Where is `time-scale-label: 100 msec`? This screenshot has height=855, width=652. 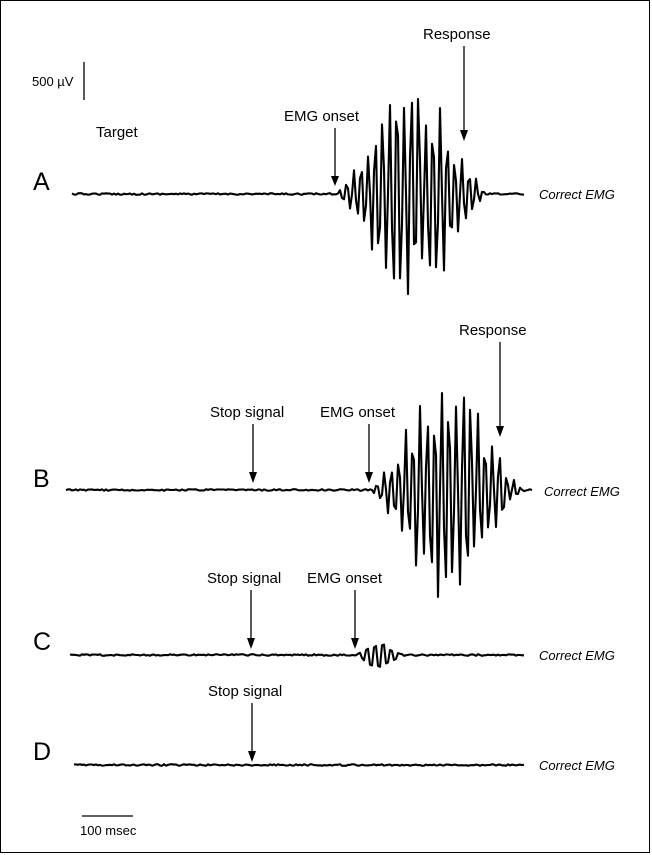
time-scale-label: 100 msec is located at coordinates (108, 830).